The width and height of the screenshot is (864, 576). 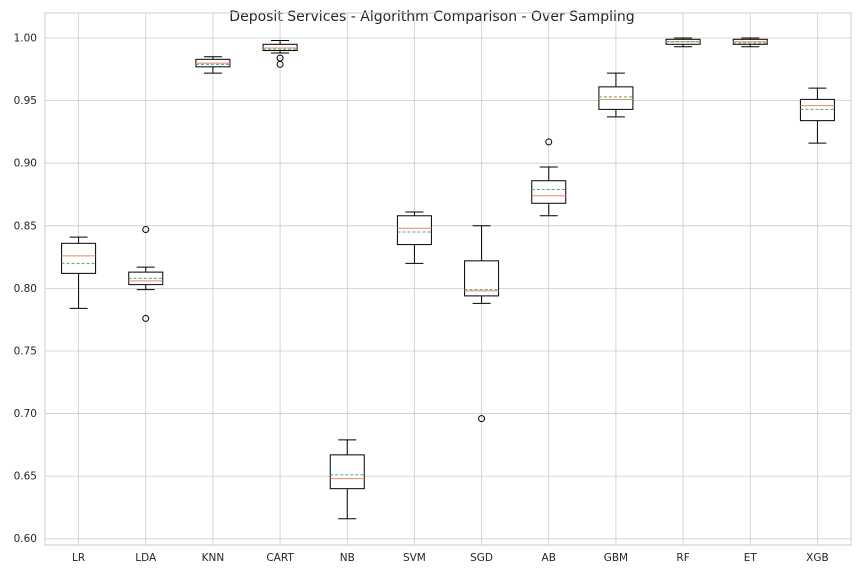 What do you see at coordinates (78, 558) in the screenshot?
I see `x-tick-label: LR` at bounding box center [78, 558].